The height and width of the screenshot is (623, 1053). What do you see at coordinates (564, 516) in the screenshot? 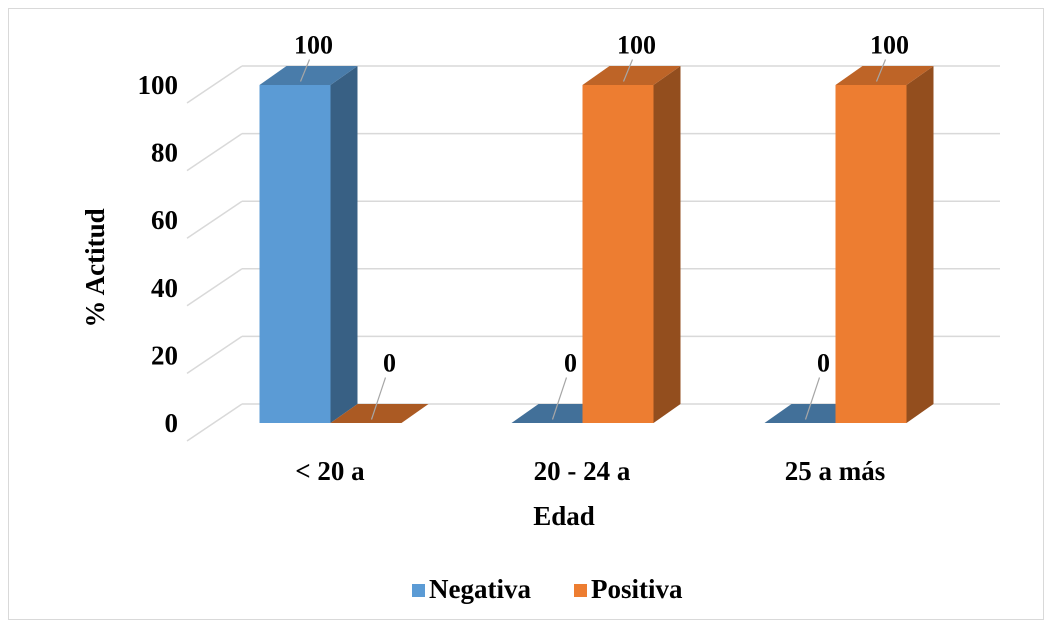
I see `x-axis-title: Edad` at bounding box center [564, 516].